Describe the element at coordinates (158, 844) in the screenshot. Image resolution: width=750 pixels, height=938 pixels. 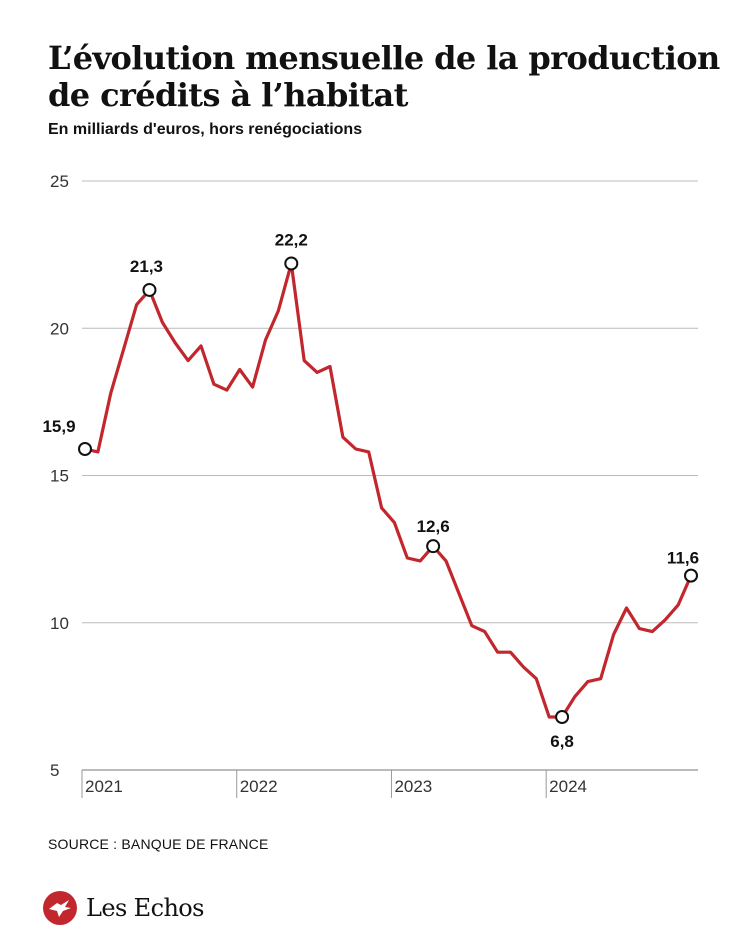
I see `source-note: SOURCE : BANQUE DE FRANCE` at that location.